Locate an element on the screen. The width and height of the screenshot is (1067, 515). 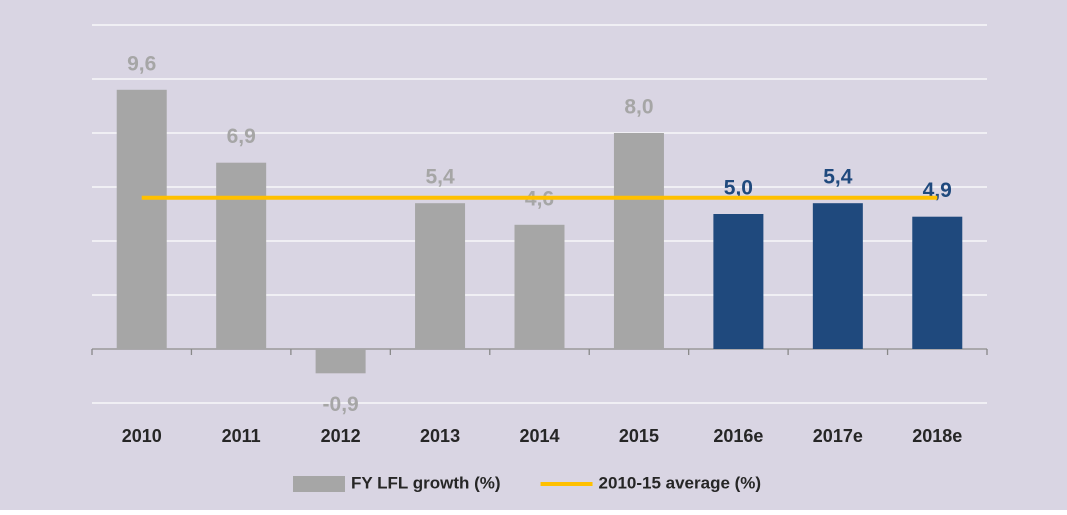
x-tick-label: 2016e is located at coordinates (738, 436).